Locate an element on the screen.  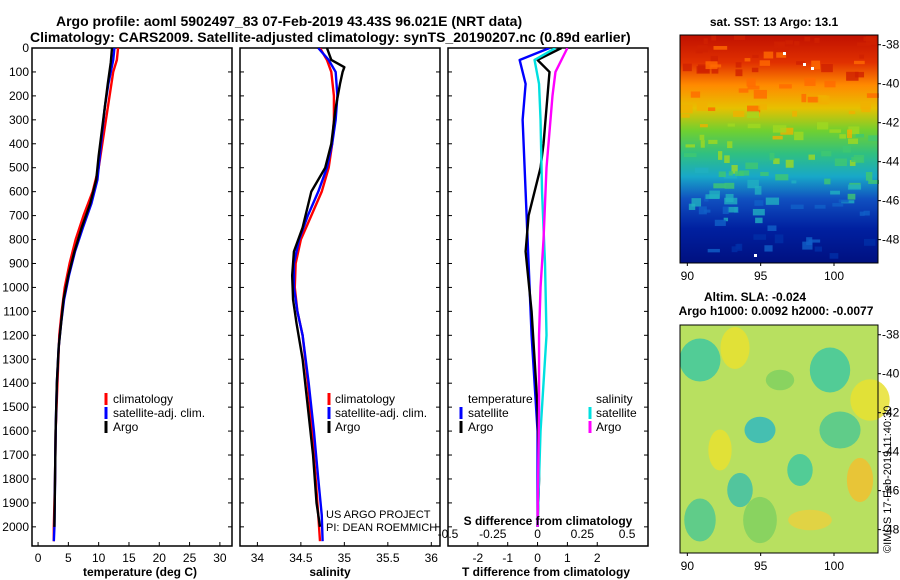
sst-map-xtick-label: 95 is located at coordinates (761, 276).